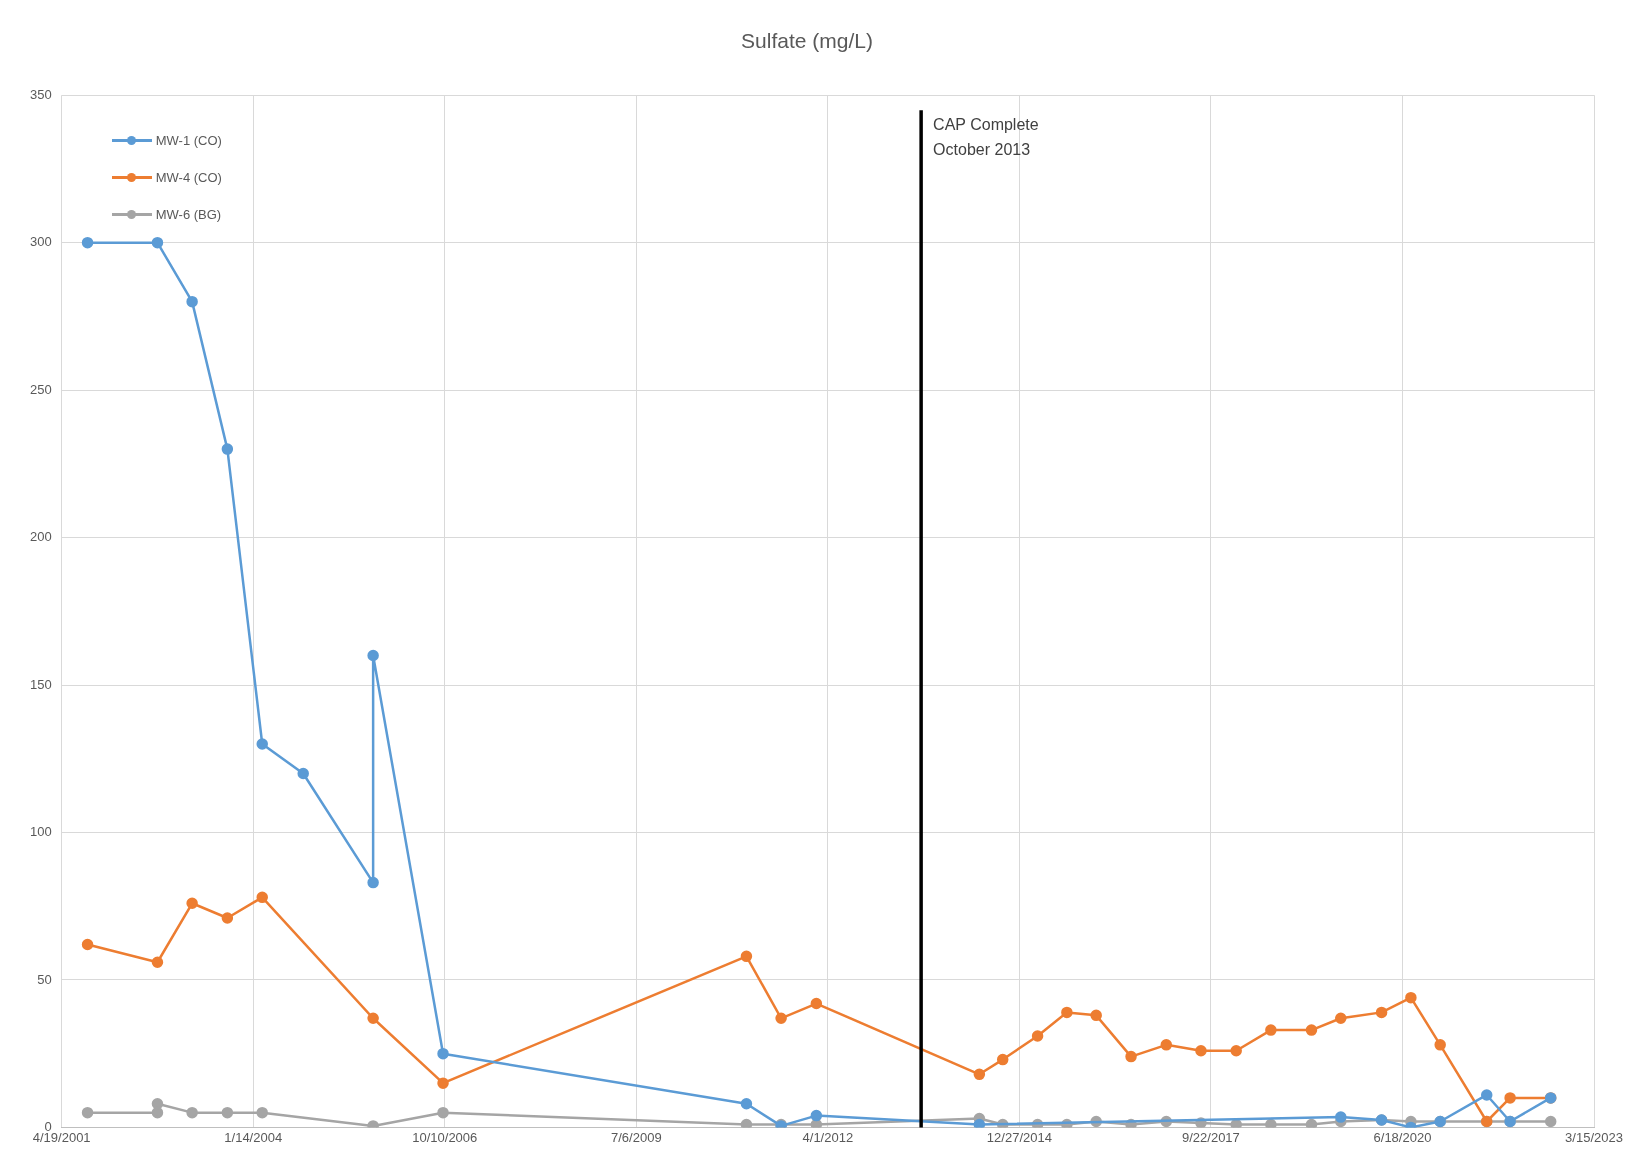 This screenshot has height=1159, width=1634. What do you see at coordinates (40, 242) in the screenshot?
I see `y-tick-label: 300` at bounding box center [40, 242].